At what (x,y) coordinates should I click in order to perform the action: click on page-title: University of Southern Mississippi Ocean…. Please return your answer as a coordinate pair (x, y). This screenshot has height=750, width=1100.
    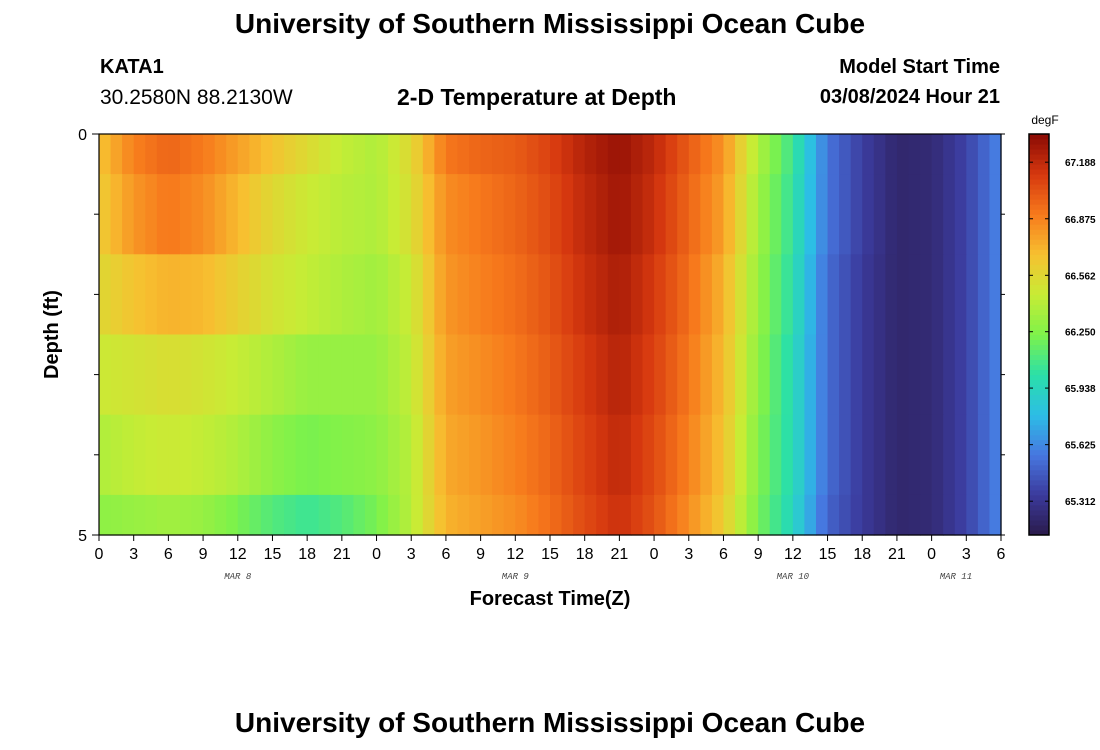
    Looking at the image, I should click on (550, 23).